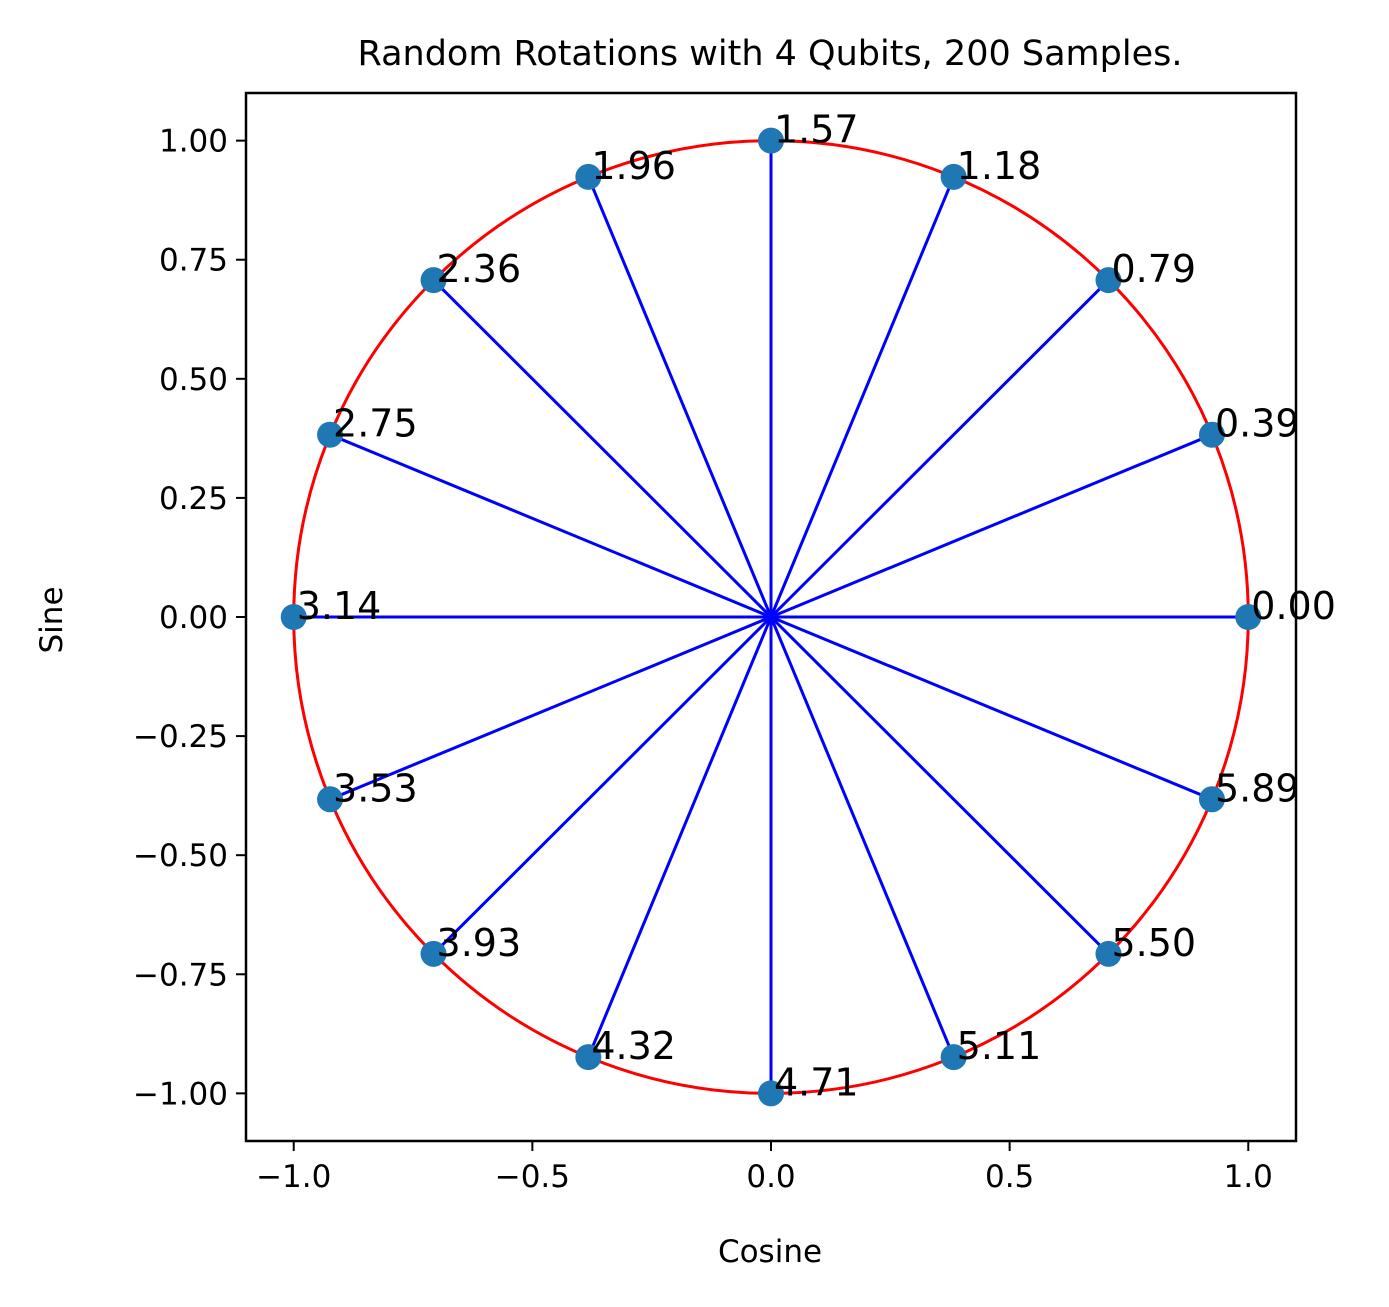 The image size is (1389, 1307). What do you see at coordinates (180, 1094) in the screenshot?
I see `y-tick-label-8: −1.00` at bounding box center [180, 1094].